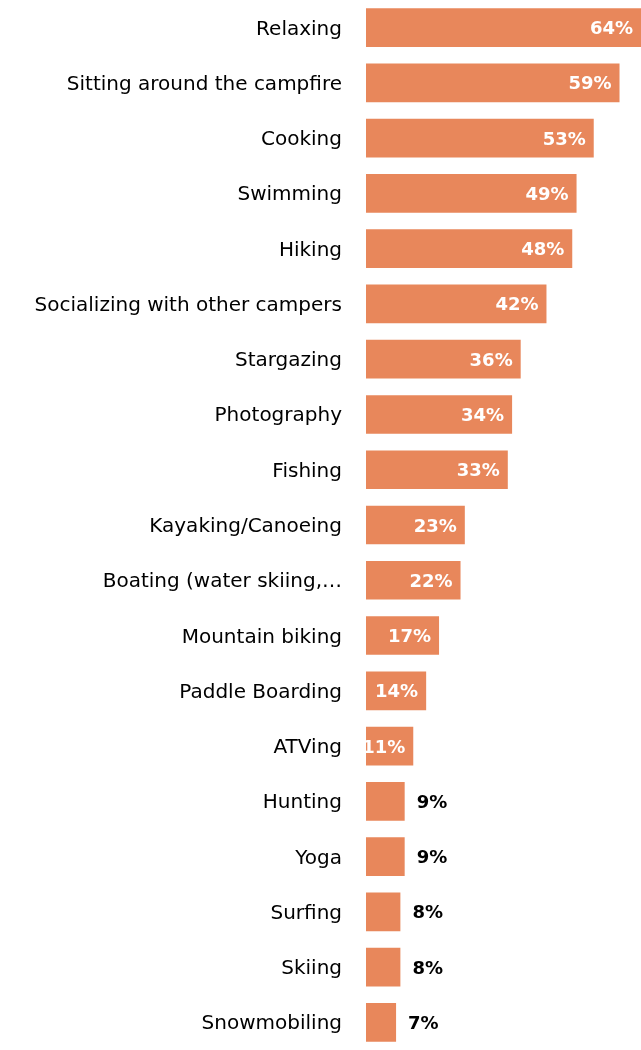 This screenshot has height=1050, width=641. I want to click on y-tick-label: Stargazing, so click(288, 359).